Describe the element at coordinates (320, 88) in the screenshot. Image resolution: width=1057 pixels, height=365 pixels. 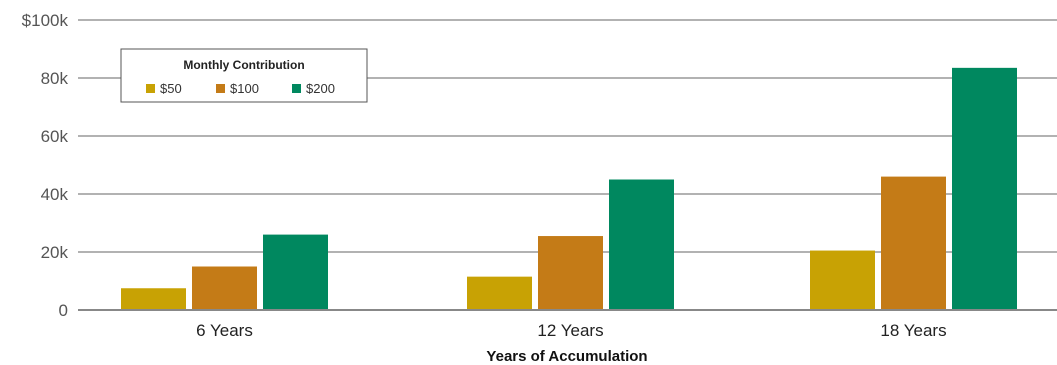
I see `legend-label: $200` at that location.